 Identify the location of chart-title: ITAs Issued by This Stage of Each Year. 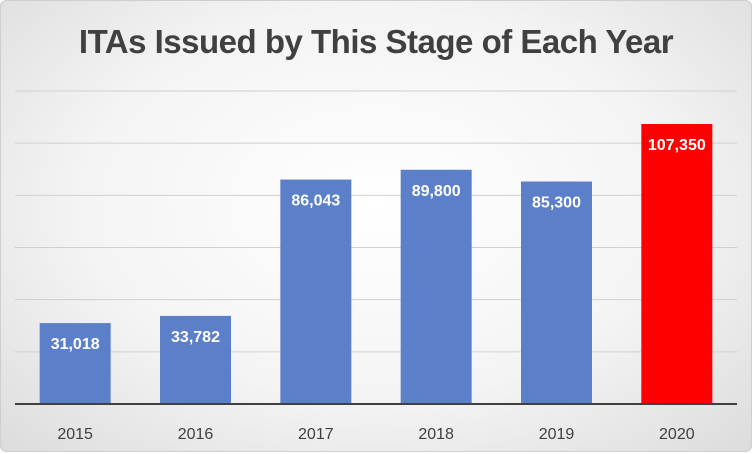
(376, 41).